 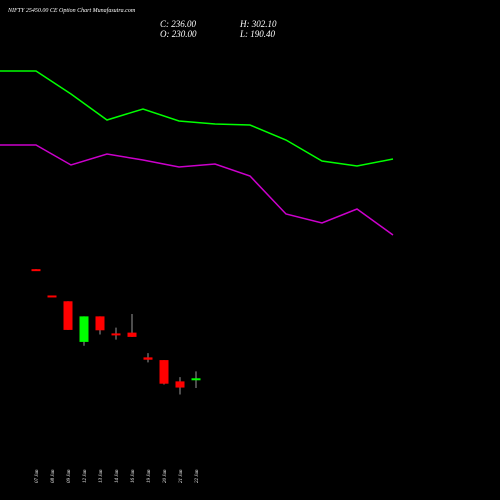 What do you see at coordinates (101, 476) in the screenshot?
I see `x-tick-label: 13 Jan` at bounding box center [101, 476].